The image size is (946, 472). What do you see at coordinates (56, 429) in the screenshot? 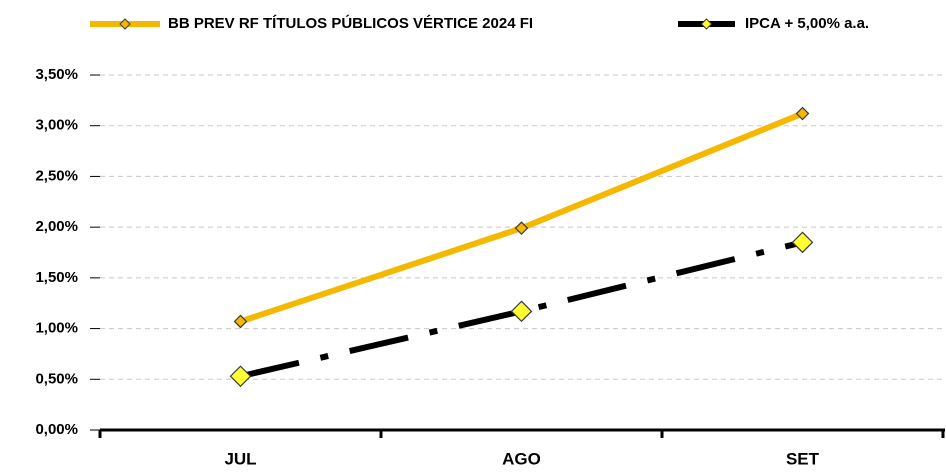
I see `y-tick-label: 0,00%` at bounding box center [56, 429].